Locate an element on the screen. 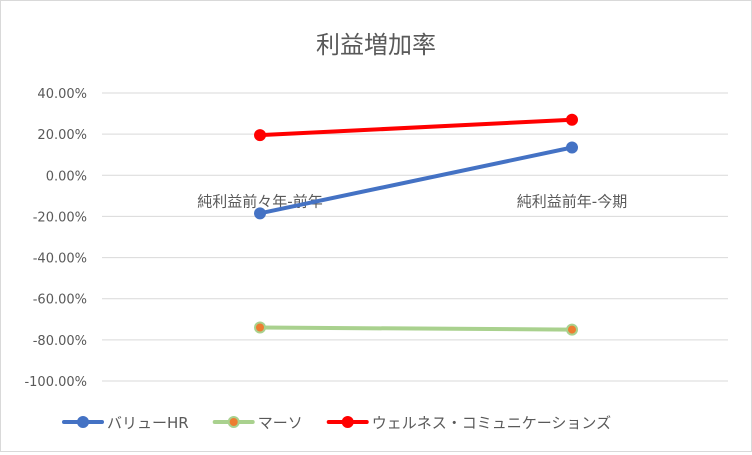 The width and height of the screenshot is (752, 455). legend-item: マーソ is located at coordinates (257, 423).